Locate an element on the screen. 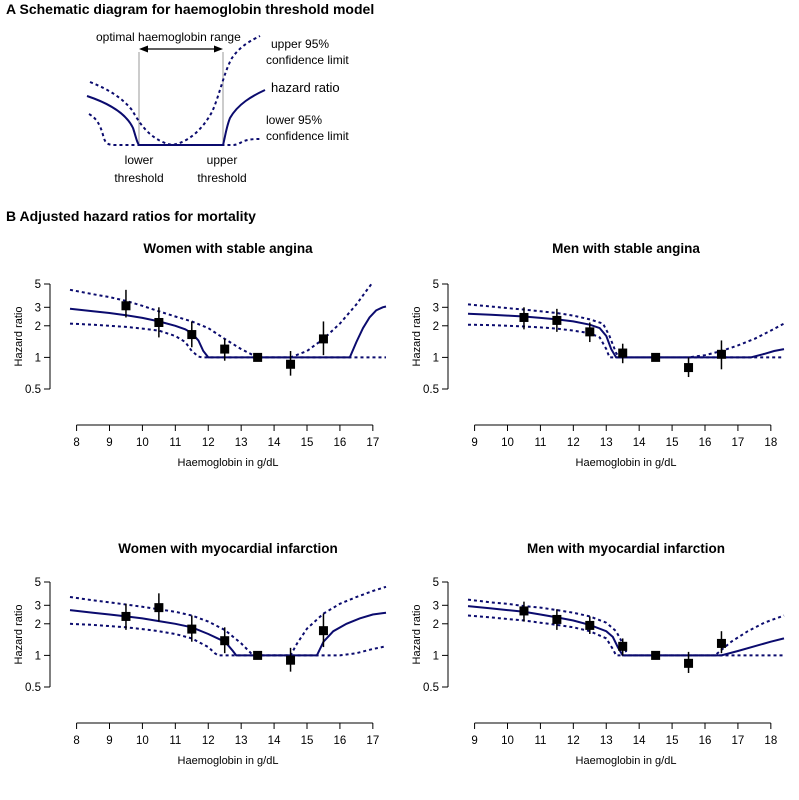 This screenshot has width=799, height=800. chart-title: Men with myocardial infarction is located at coordinates (626, 548).